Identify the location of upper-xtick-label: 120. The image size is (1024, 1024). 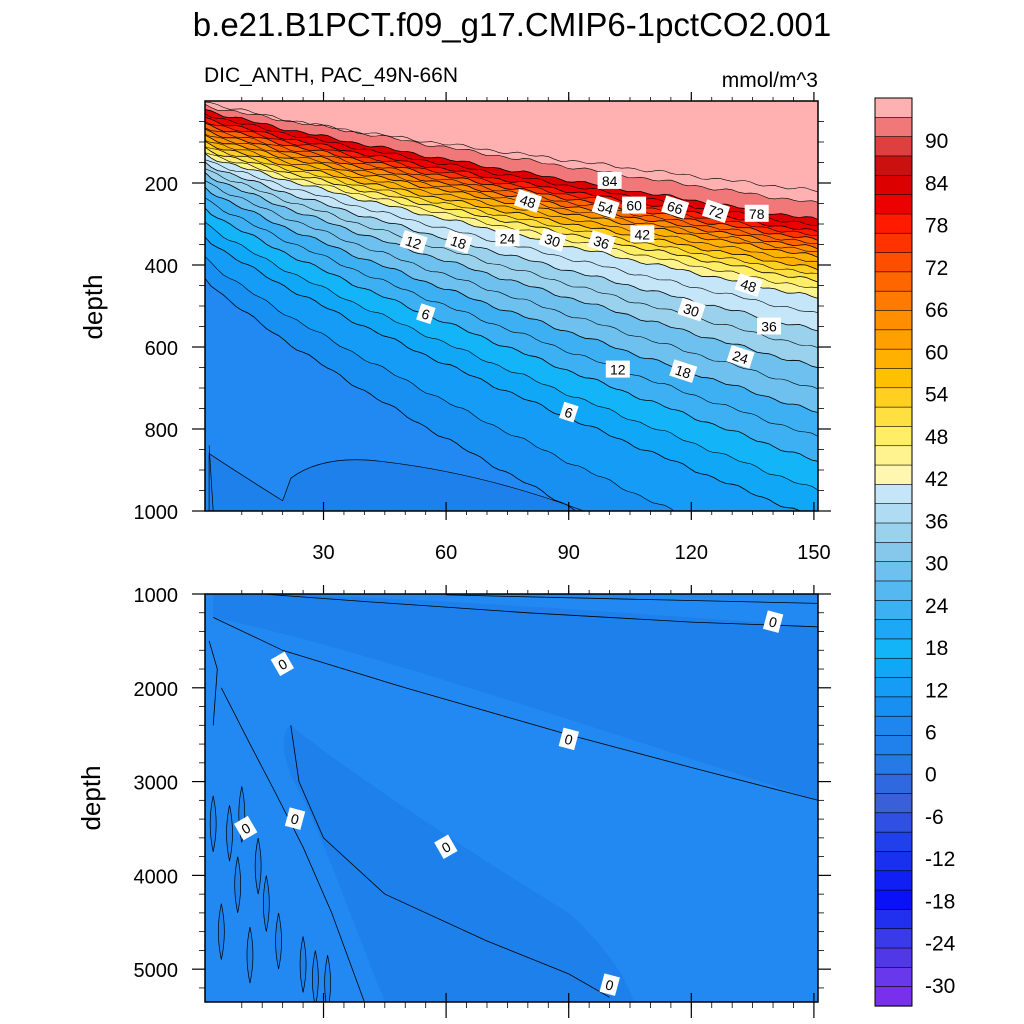
(691, 553).